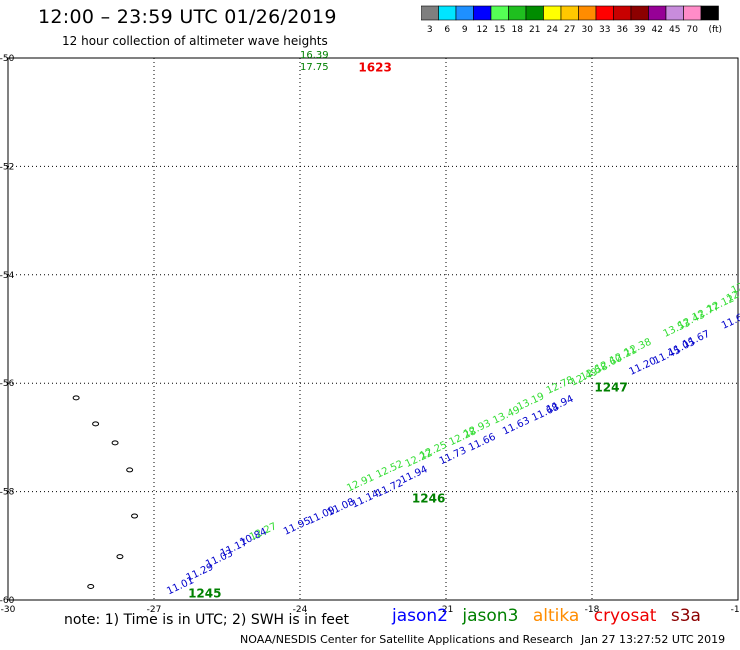 This screenshot has height=650, width=740. What do you see at coordinates (7, 384) in the screenshot?
I see `y-tick-label: -56` at bounding box center [7, 384].